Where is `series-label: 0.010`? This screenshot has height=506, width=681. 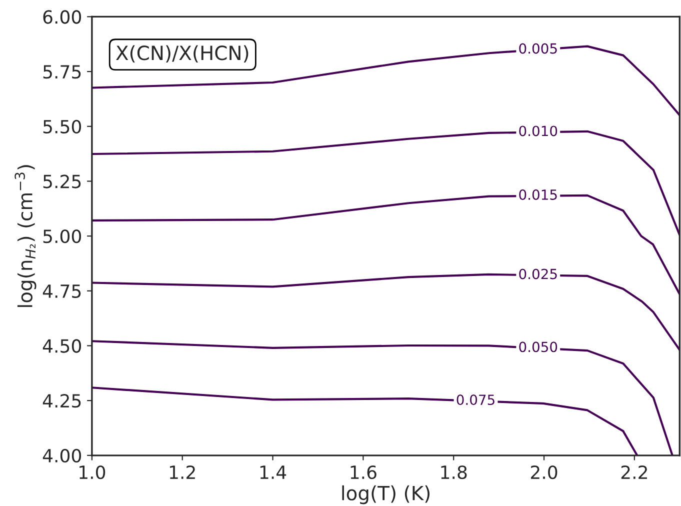 series-label: 0.010 is located at coordinates (538, 131).